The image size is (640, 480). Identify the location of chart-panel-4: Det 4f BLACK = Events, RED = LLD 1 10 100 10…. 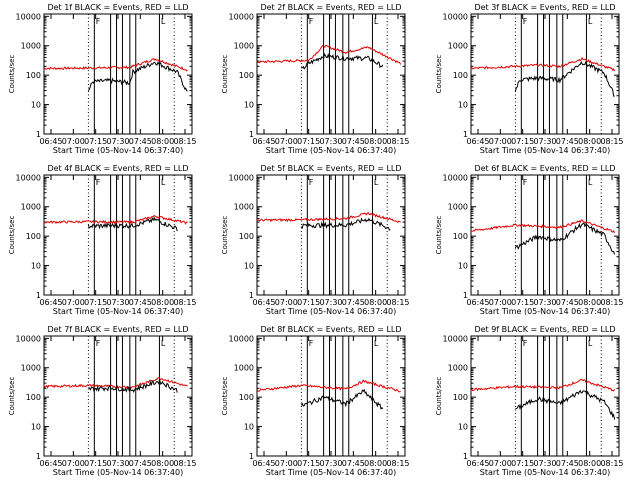
(102, 240).